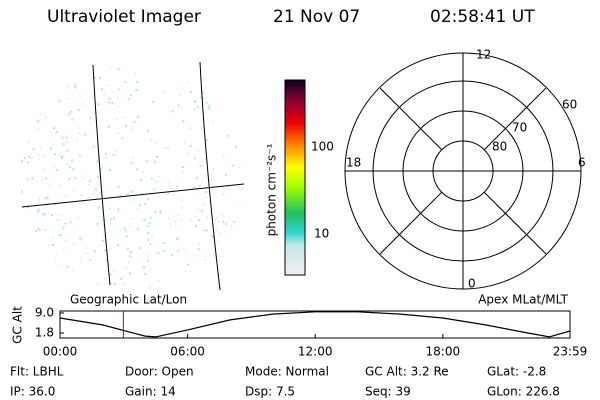 The image size is (600, 400). I want to click on x-tick-label: 06:00, so click(187, 352).